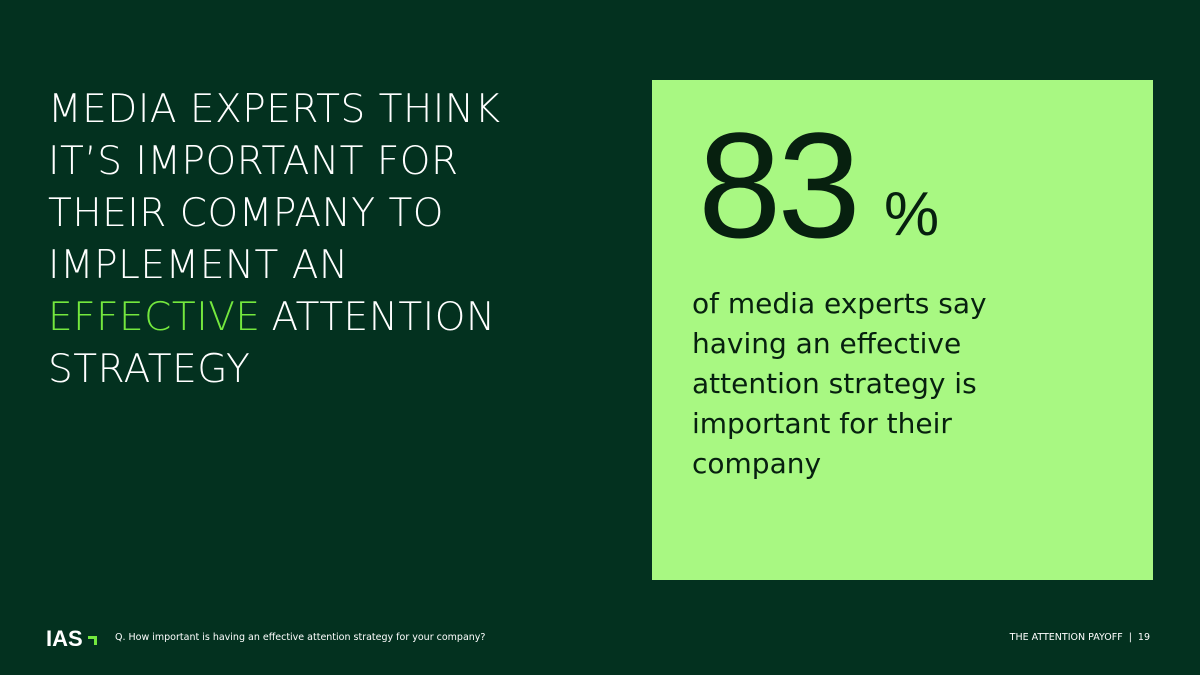  What do you see at coordinates (779, 185) in the screenshot?
I see `stat-value: 83` at bounding box center [779, 185].